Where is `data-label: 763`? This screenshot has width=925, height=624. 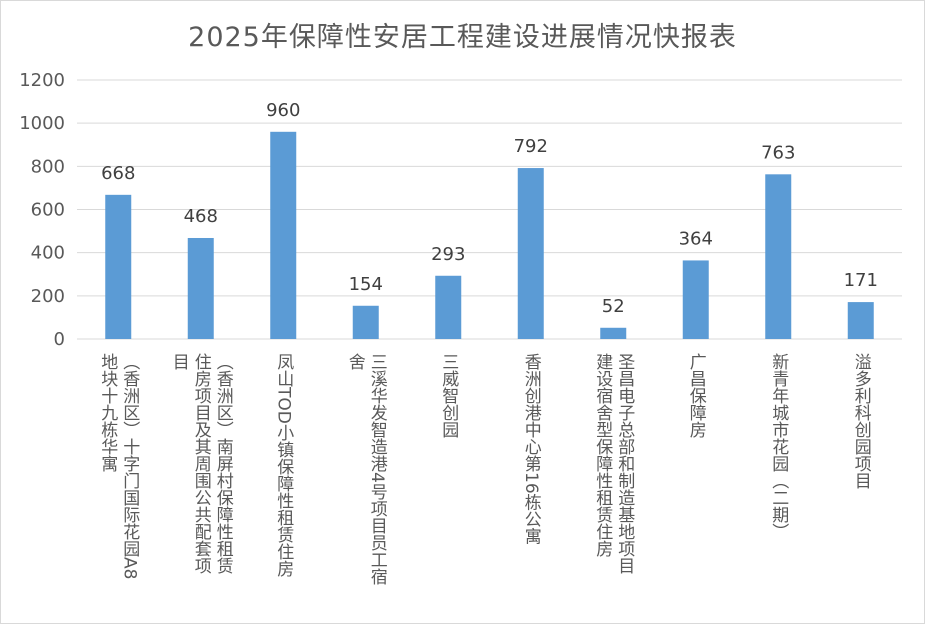 data-label: 763 is located at coordinates (778, 152).